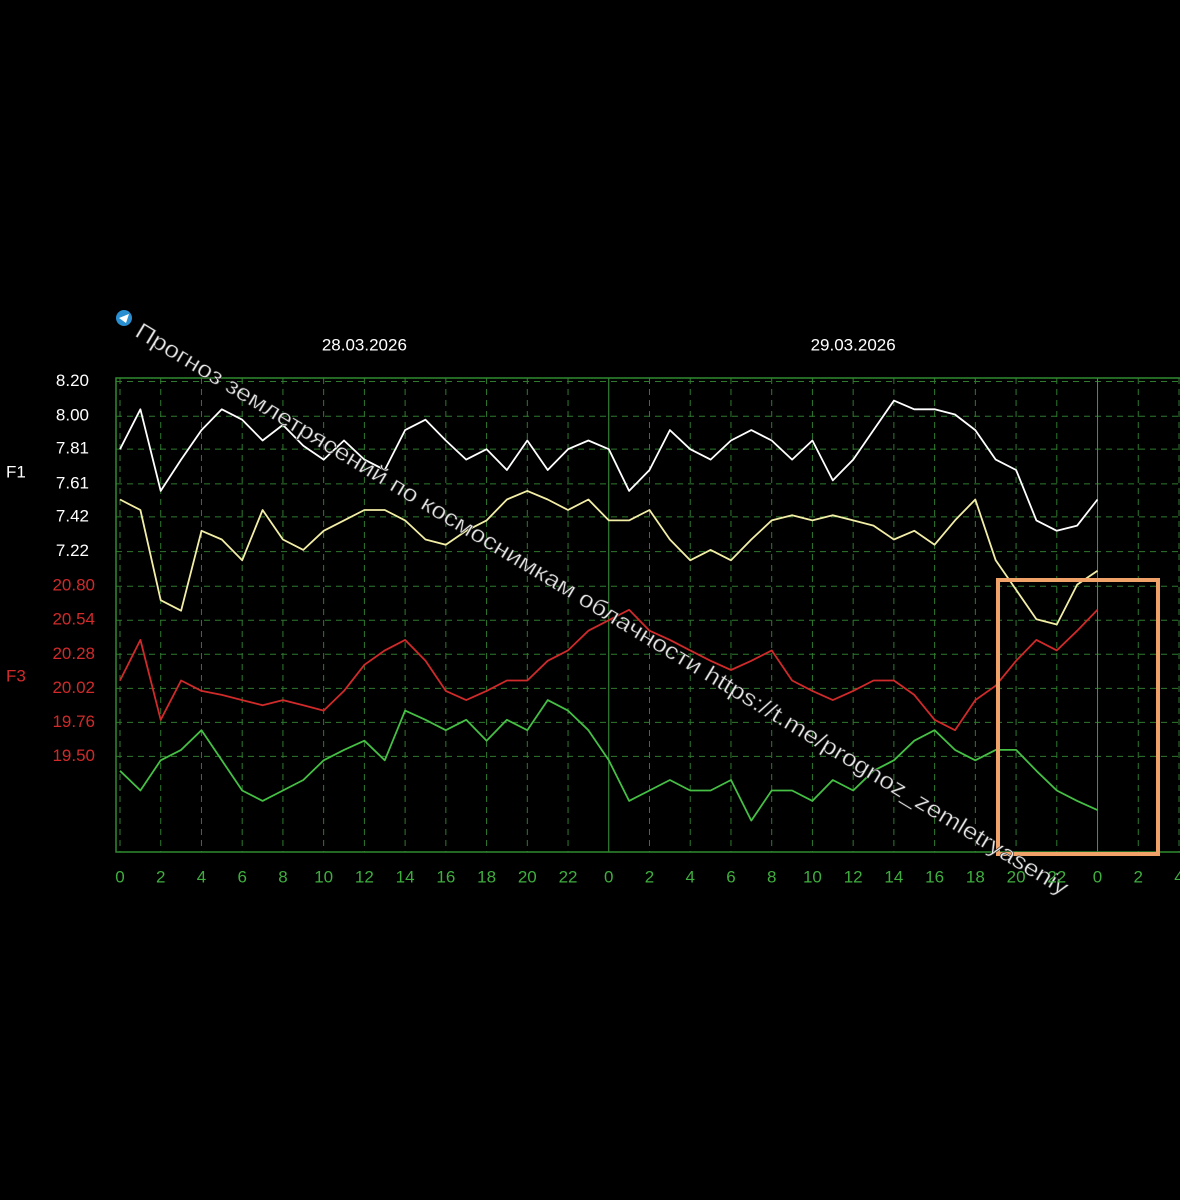 Image resolution: width=1180 pixels, height=1200 pixels. Describe the element at coordinates (73, 721) in the screenshot. I see `y2-tick-label: 19.76` at that location.